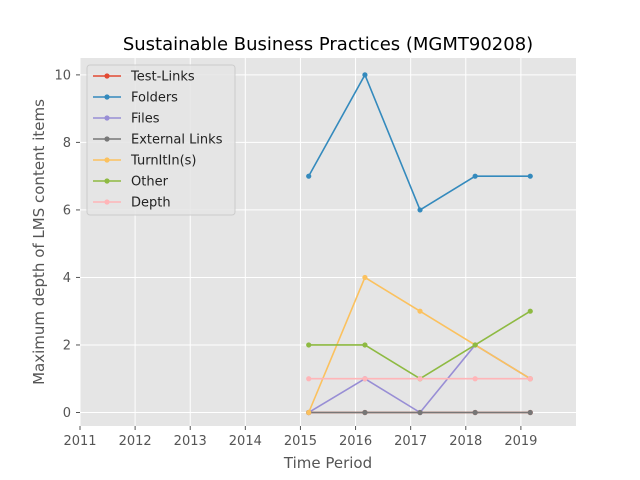 The width and height of the screenshot is (640, 480). I want to click on legend-label: External Links, so click(177, 140).